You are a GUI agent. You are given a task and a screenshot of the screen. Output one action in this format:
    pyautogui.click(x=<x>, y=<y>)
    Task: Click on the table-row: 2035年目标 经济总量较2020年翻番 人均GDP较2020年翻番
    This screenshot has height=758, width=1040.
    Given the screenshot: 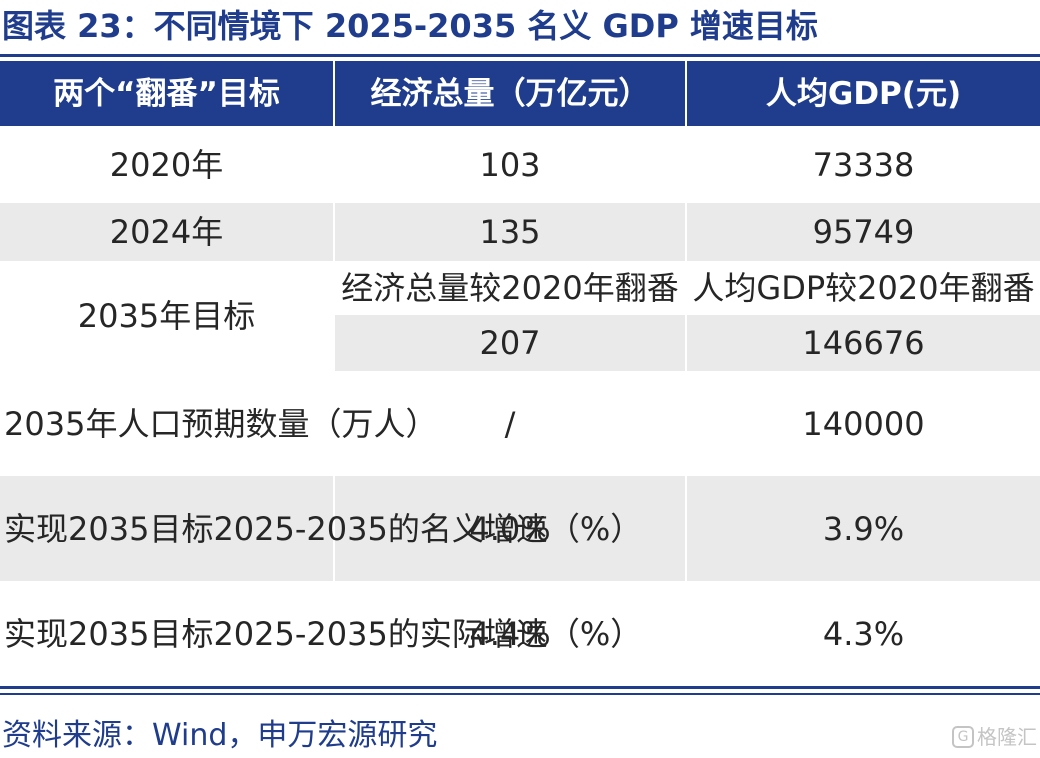 What is the action you would take?
    pyautogui.click(x=520, y=316)
    